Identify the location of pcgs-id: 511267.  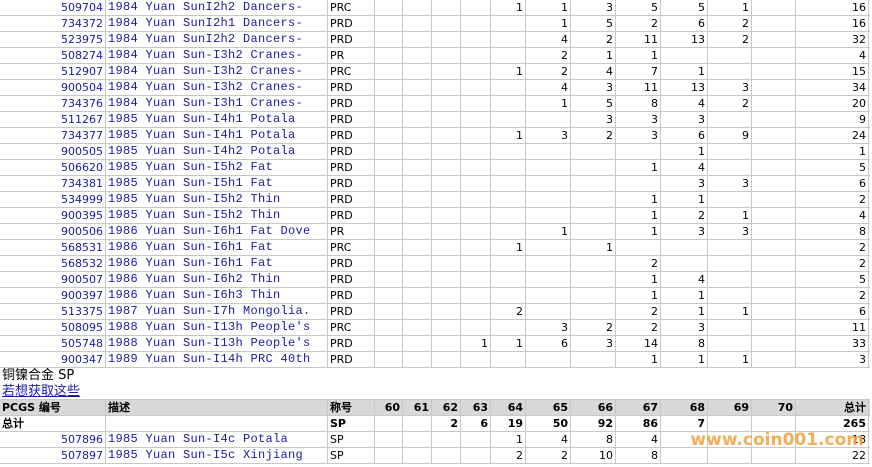
(53, 119).